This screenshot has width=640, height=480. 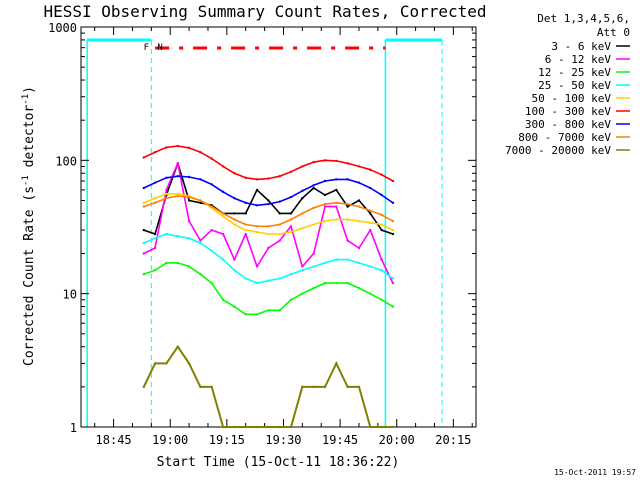 What do you see at coordinates (578, 59) in the screenshot?
I see `legend-label-6-12-kev: 6 - 12 keV` at bounding box center [578, 59].